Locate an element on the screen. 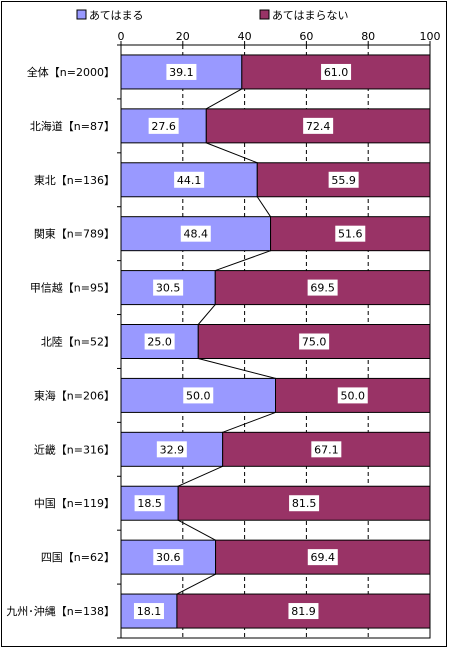 Image resolution: width=450 pixels, height=650 pixels. data-label: 72.4 is located at coordinates (318, 126).